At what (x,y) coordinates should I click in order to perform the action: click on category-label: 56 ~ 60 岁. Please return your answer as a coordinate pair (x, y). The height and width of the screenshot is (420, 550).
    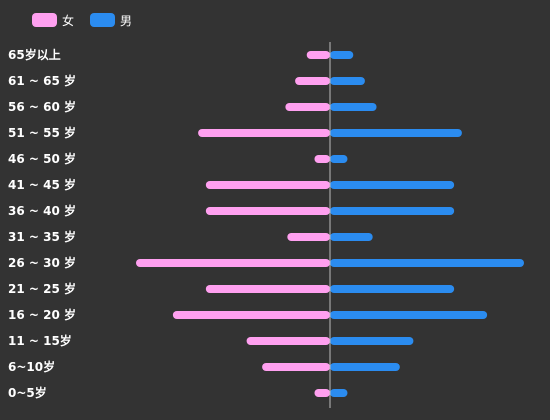
    Looking at the image, I should click on (42, 106).